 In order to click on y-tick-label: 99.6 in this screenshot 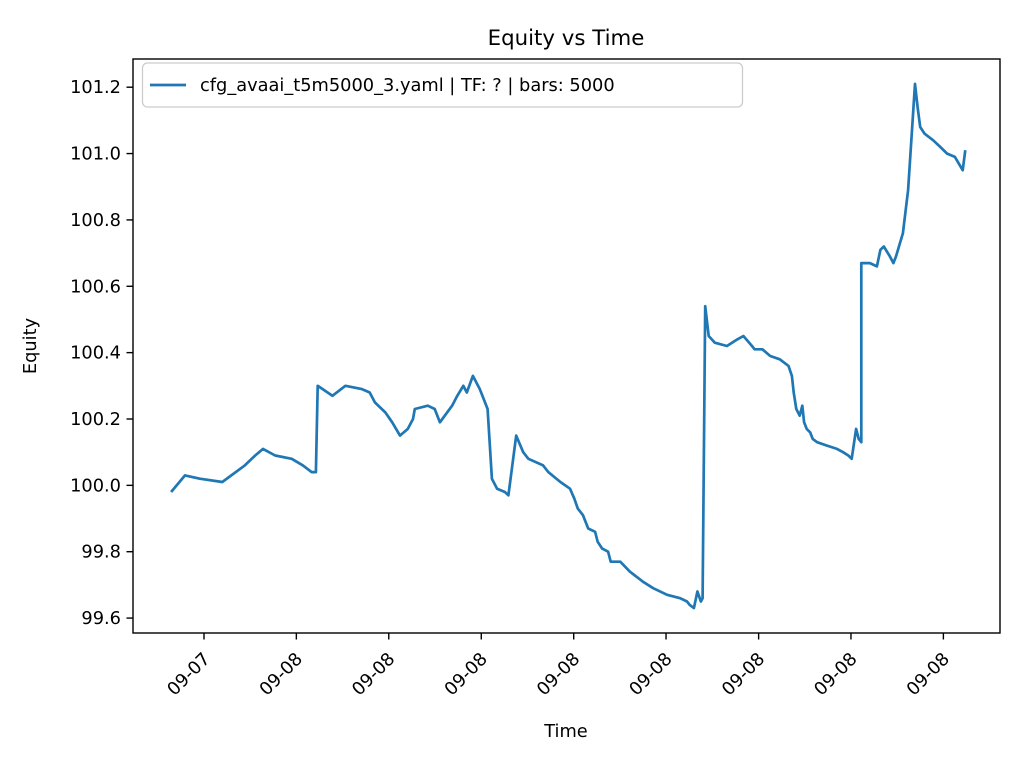, I will do `click(101, 618)`.